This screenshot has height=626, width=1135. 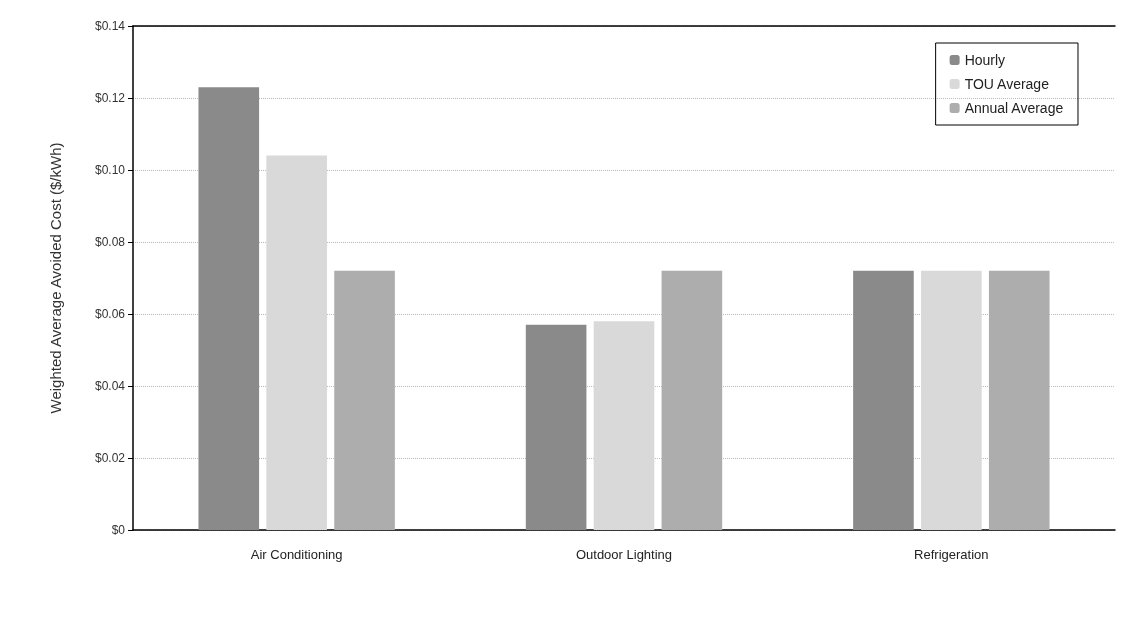 I want to click on y-tick-label: $0.10, so click(x=110, y=170).